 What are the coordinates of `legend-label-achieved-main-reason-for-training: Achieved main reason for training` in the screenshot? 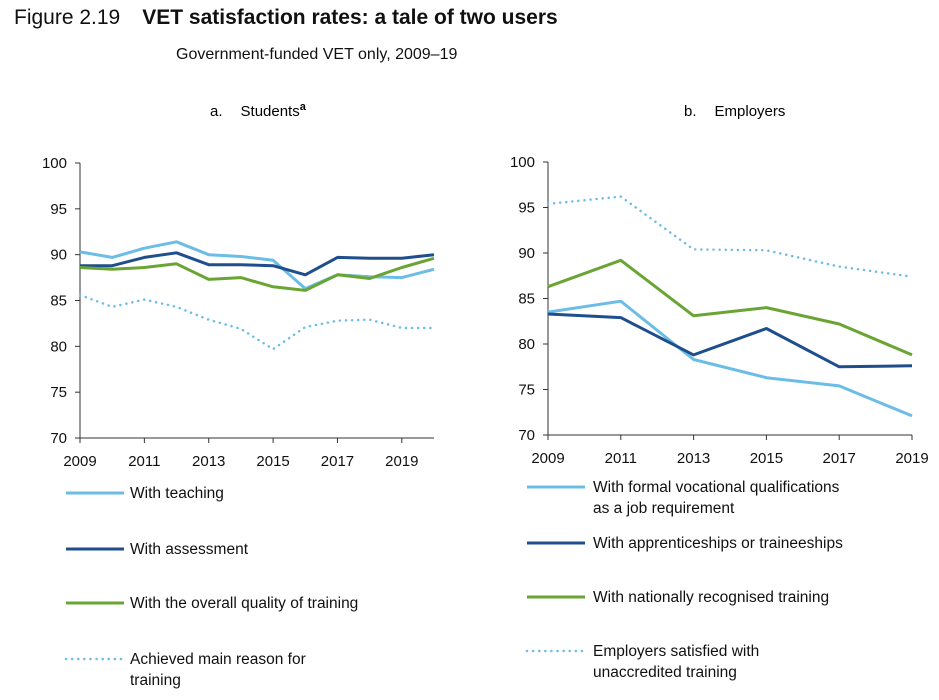 It's located at (218, 670).